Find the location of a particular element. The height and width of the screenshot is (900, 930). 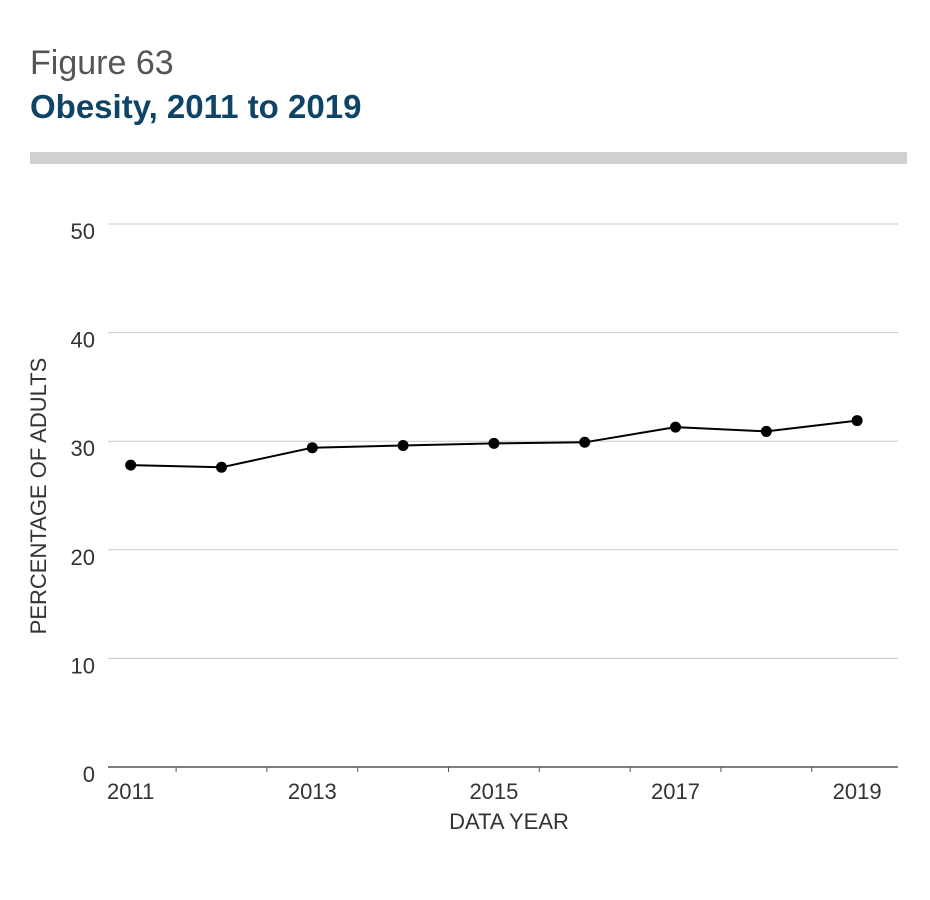

y-tick-label: 30 is located at coordinates (83, 448).